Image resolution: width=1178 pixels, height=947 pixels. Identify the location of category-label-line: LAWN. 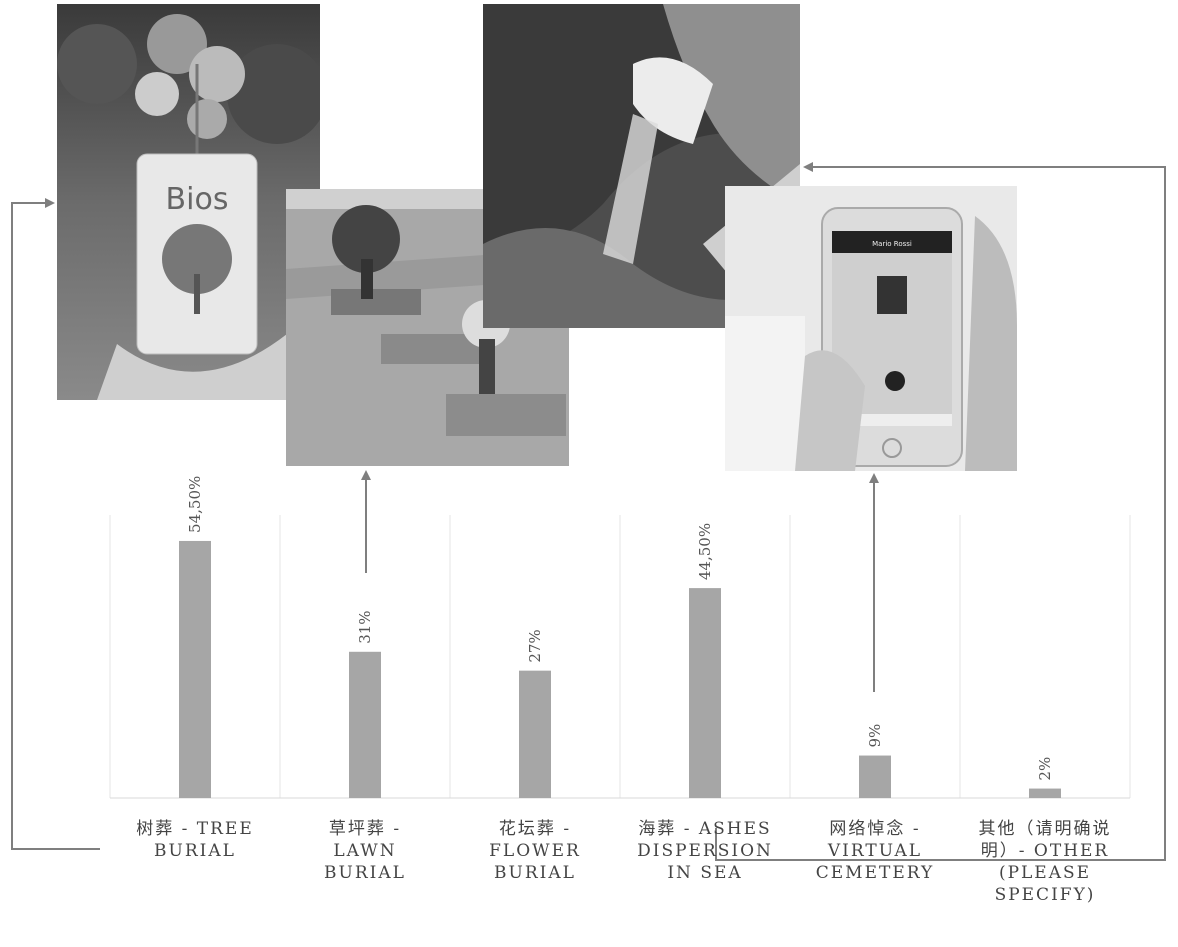
(365, 851).